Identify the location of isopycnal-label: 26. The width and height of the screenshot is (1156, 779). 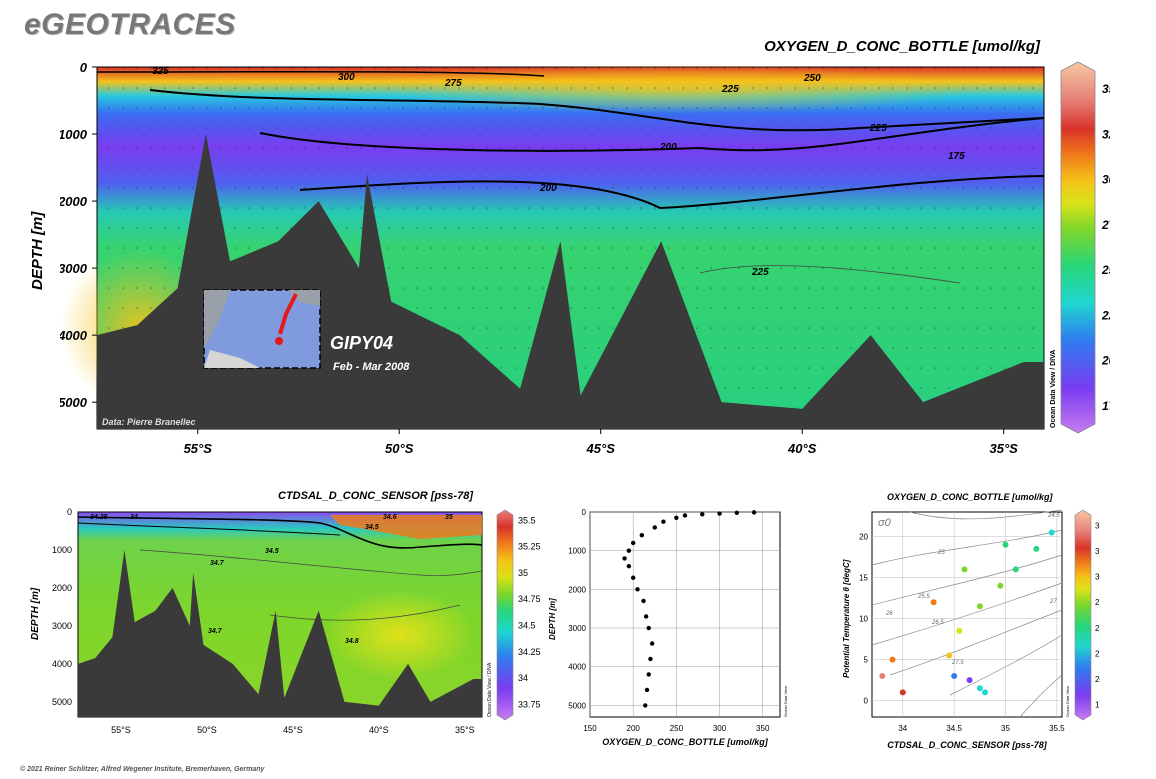
(889, 614).